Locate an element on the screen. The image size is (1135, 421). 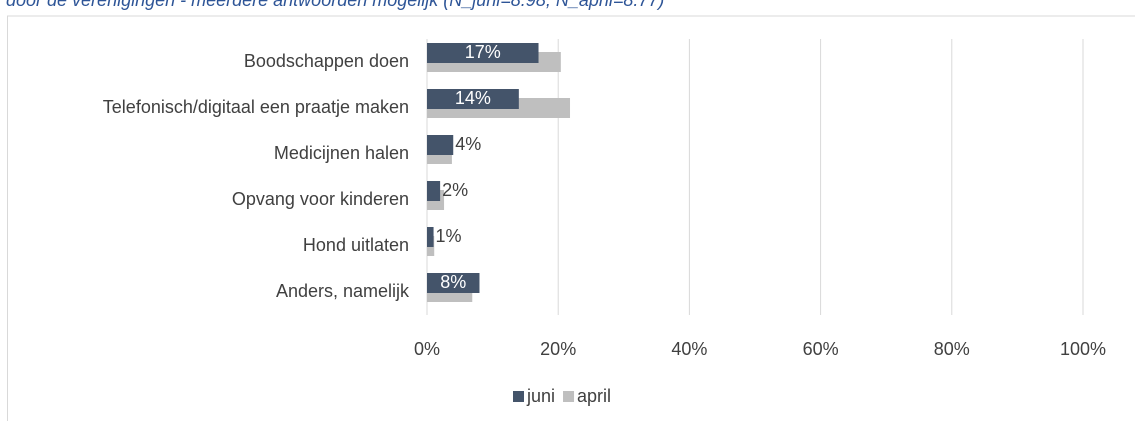
x-tick-label: 60% is located at coordinates (821, 349).